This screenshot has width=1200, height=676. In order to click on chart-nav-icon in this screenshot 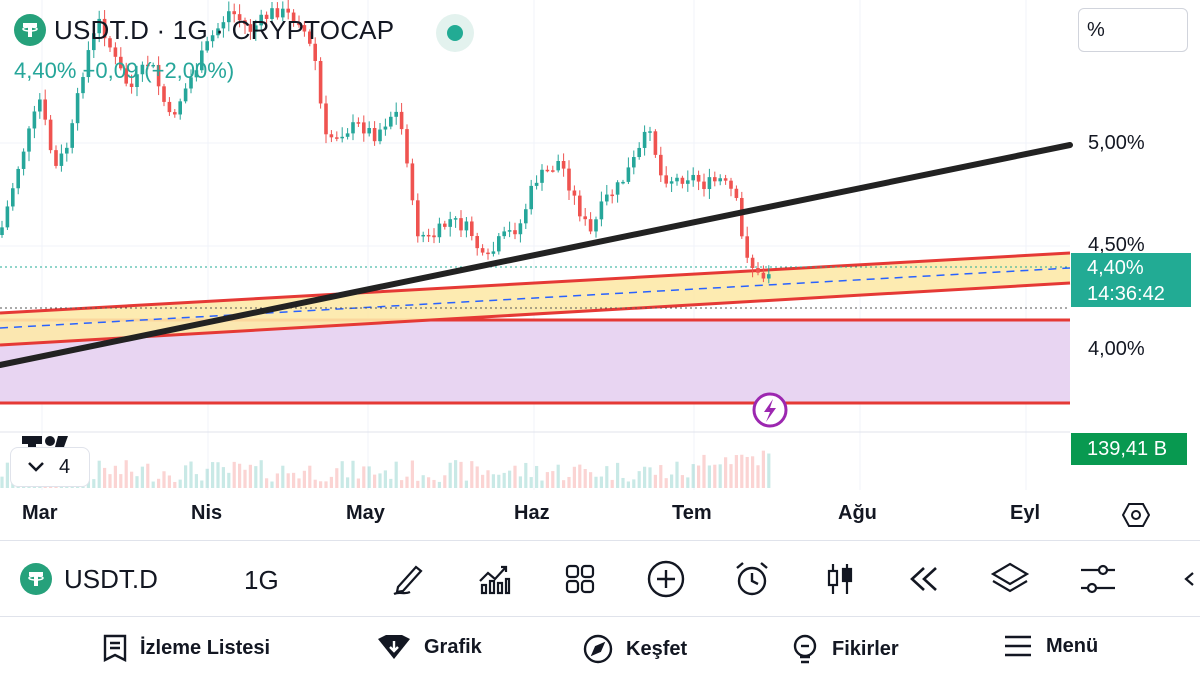, I will do `click(394, 647)`.